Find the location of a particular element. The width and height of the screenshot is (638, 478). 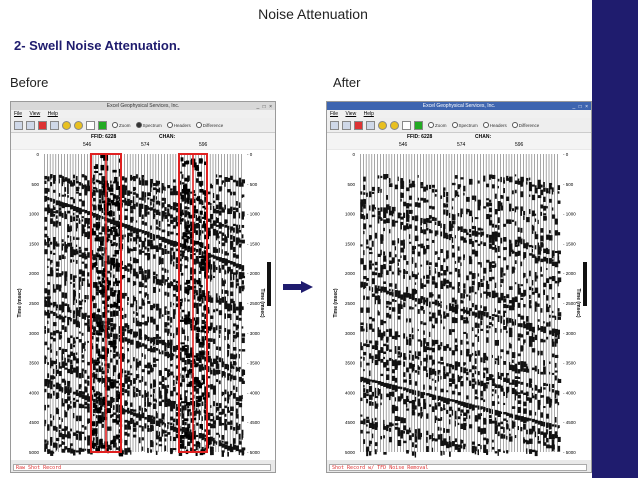

scrollbar-thumb is located at coordinates (269, 284).